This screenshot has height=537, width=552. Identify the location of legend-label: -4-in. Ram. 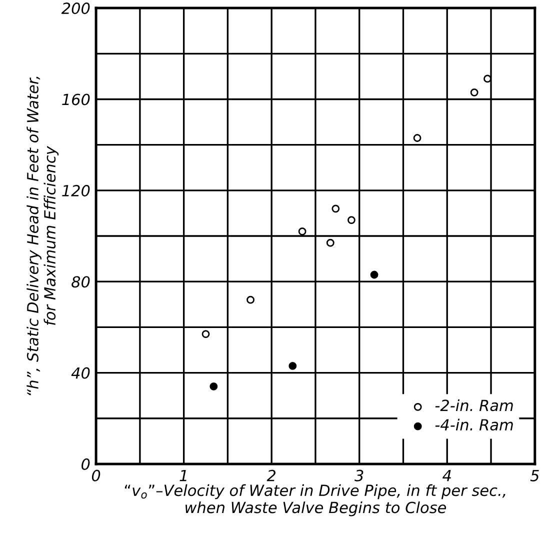
(474, 424).